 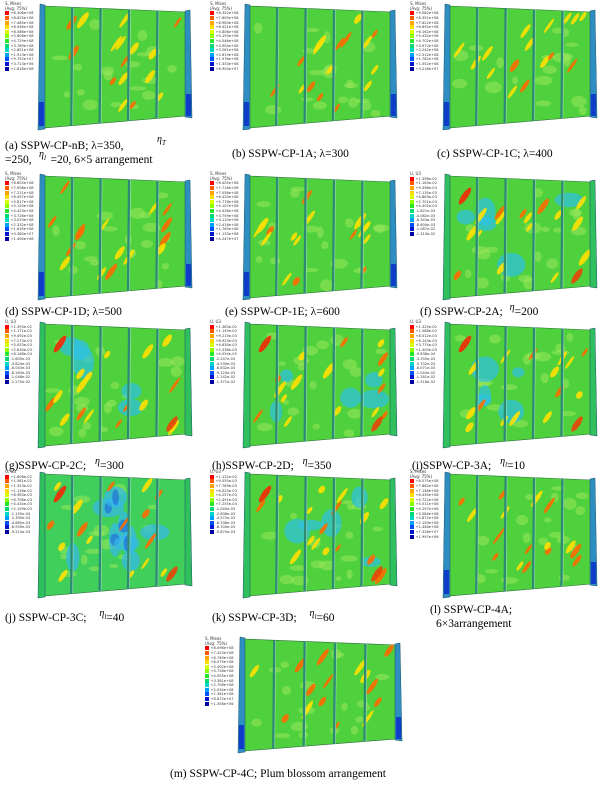 I want to click on legend-value: -1.040e-03, so click(x=225, y=509).